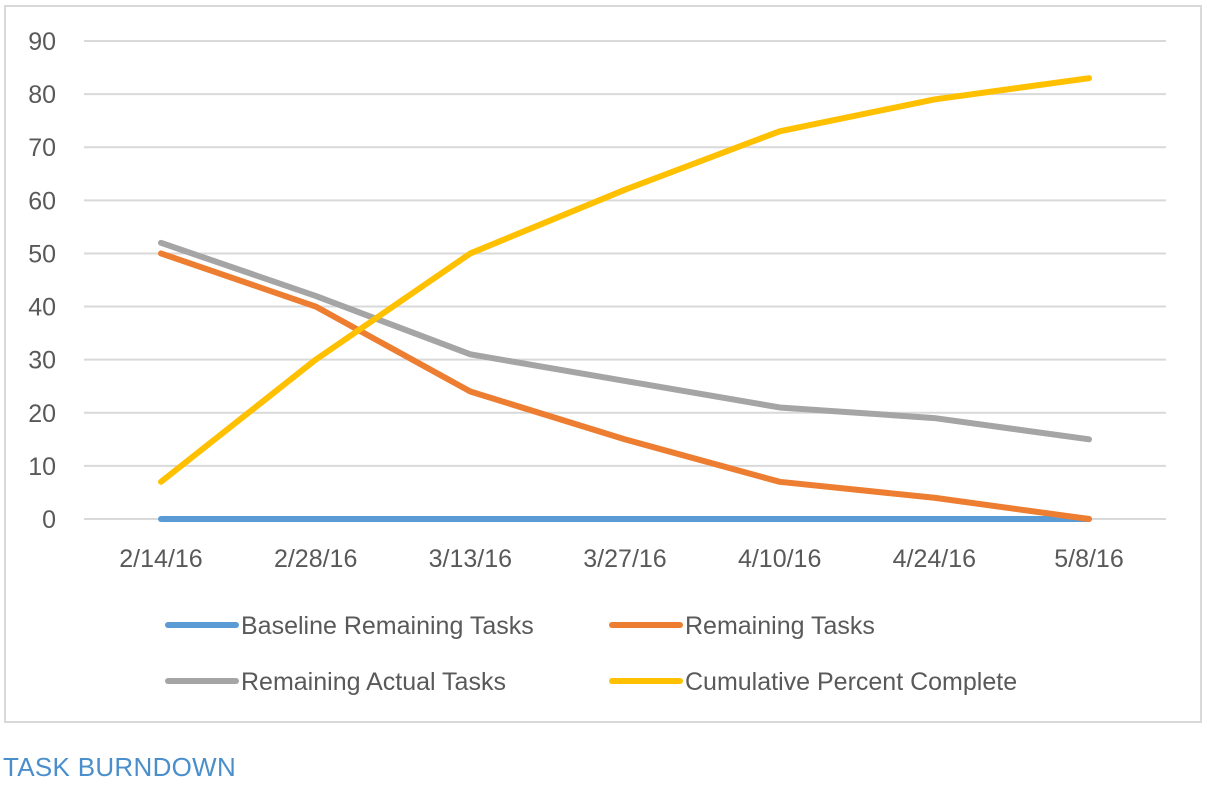  I want to click on legend-label: Remaining Actual Tasks, so click(373, 682).